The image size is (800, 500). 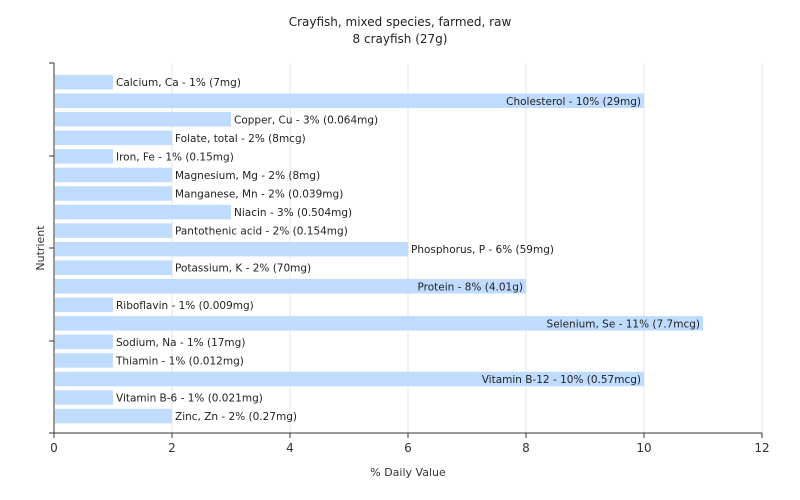 I want to click on bar-label: Iron, Fe - 1% (0.15mg), so click(x=175, y=157).